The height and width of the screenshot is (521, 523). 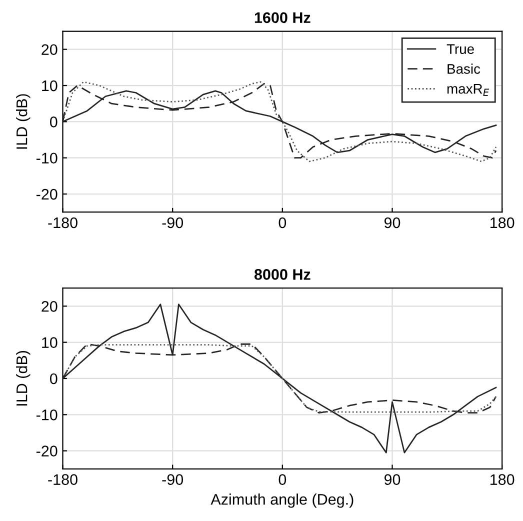 What do you see at coordinates (282, 18) in the screenshot?
I see `chart-title: 1600 Hz` at bounding box center [282, 18].